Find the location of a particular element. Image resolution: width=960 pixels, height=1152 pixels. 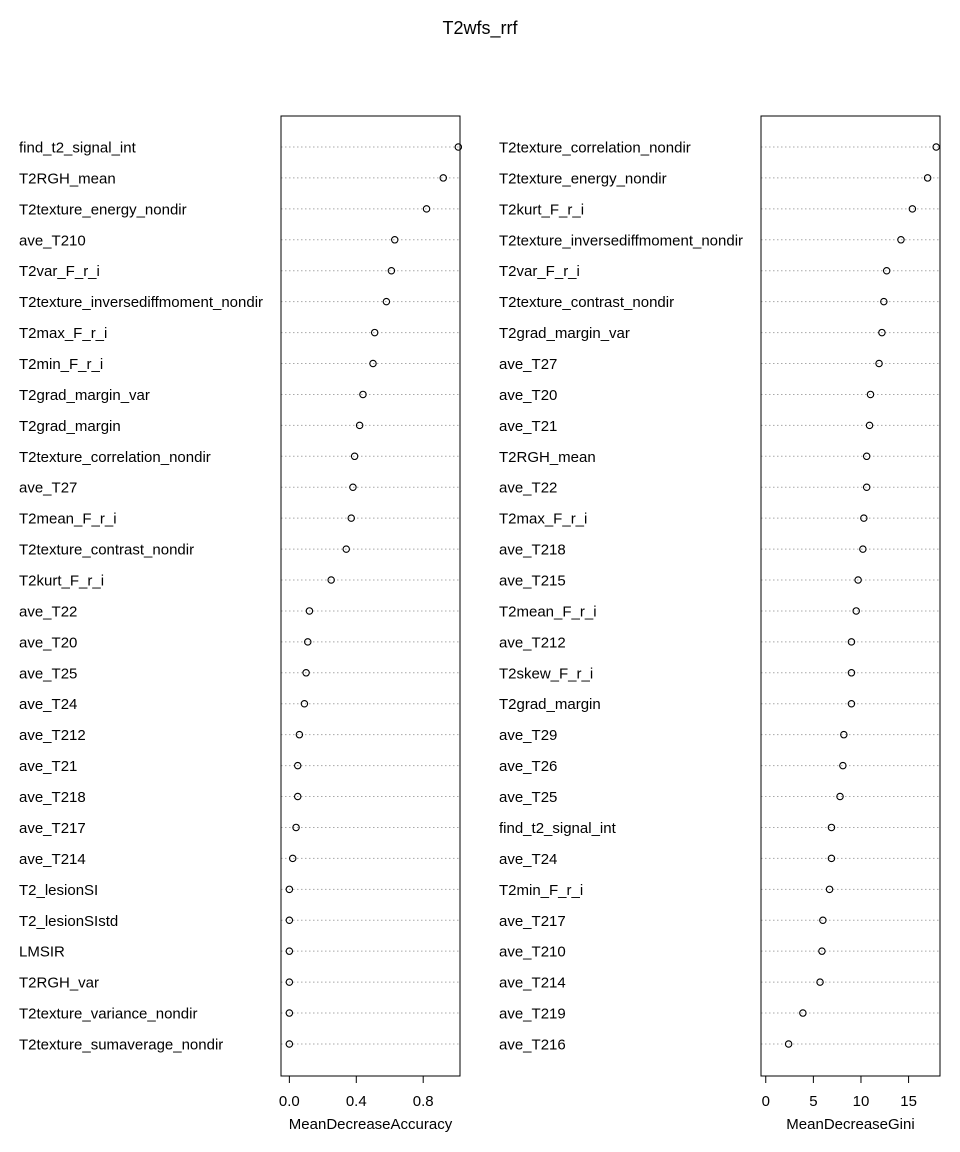

category-label: ave_T24 is located at coordinates (48, 704).